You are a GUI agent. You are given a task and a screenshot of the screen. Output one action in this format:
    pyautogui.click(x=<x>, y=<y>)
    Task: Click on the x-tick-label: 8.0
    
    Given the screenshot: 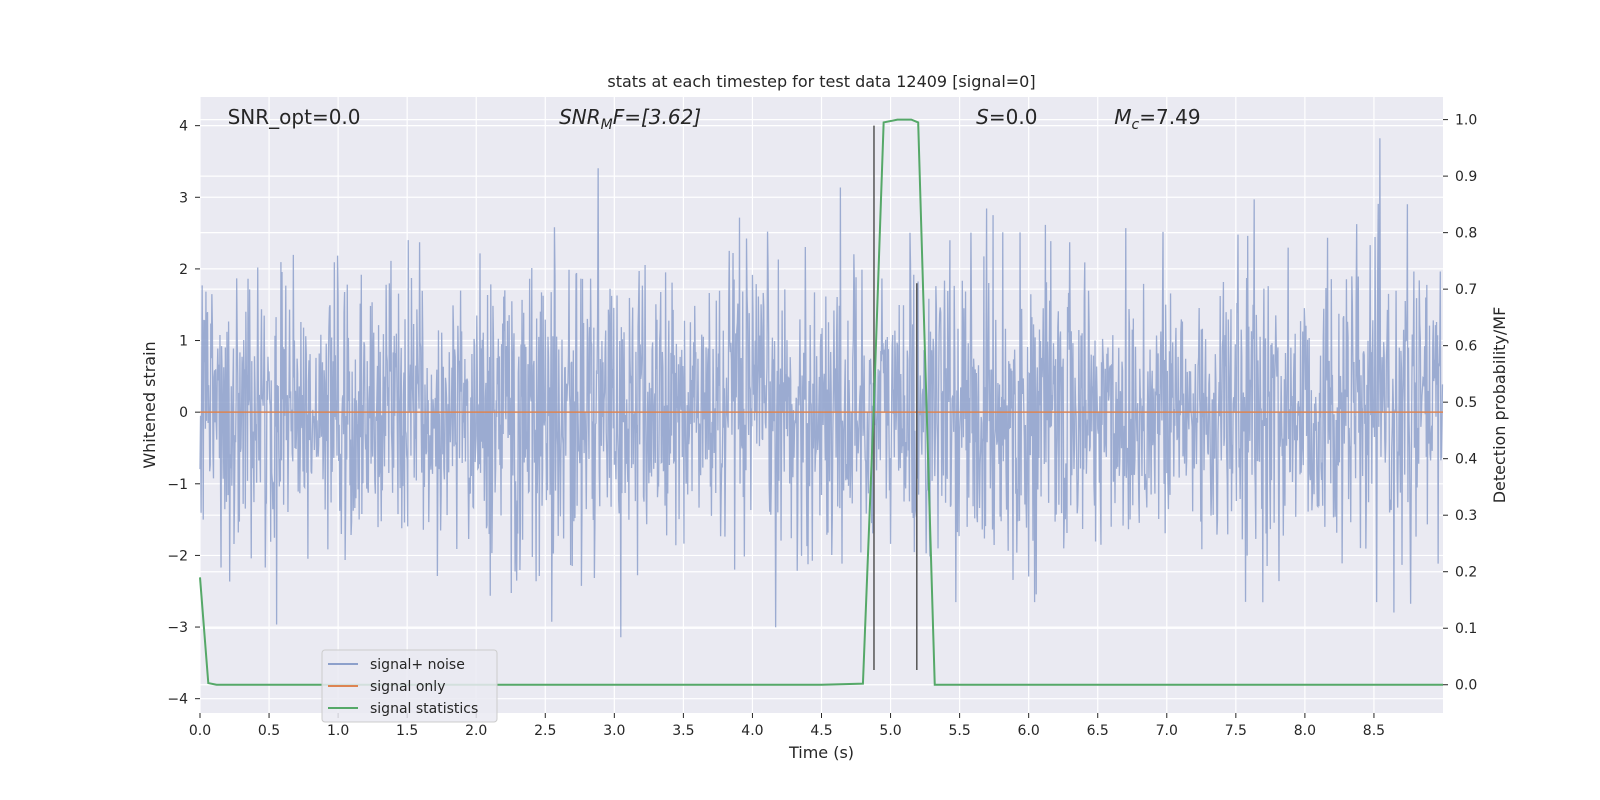 What is the action you would take?
    pyautogui.click(x=1305, y=731)
    